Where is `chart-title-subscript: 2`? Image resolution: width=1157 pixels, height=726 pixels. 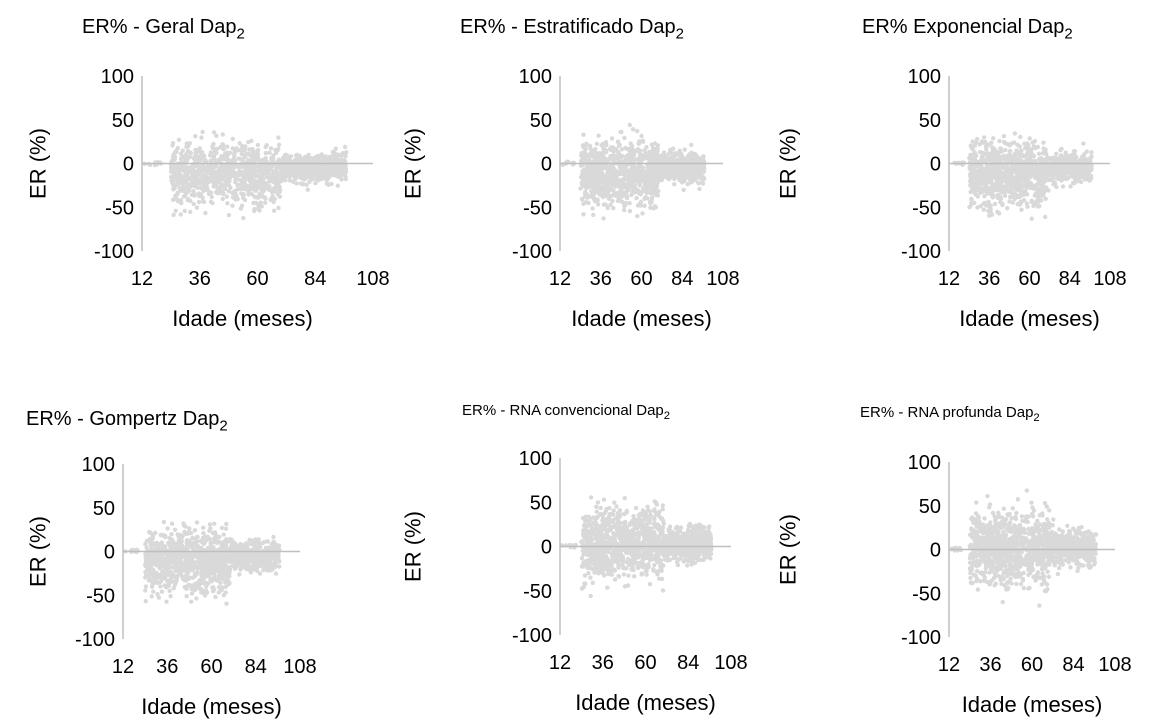 chart-title-subscript: 2 is located at coordinates (679, 34).